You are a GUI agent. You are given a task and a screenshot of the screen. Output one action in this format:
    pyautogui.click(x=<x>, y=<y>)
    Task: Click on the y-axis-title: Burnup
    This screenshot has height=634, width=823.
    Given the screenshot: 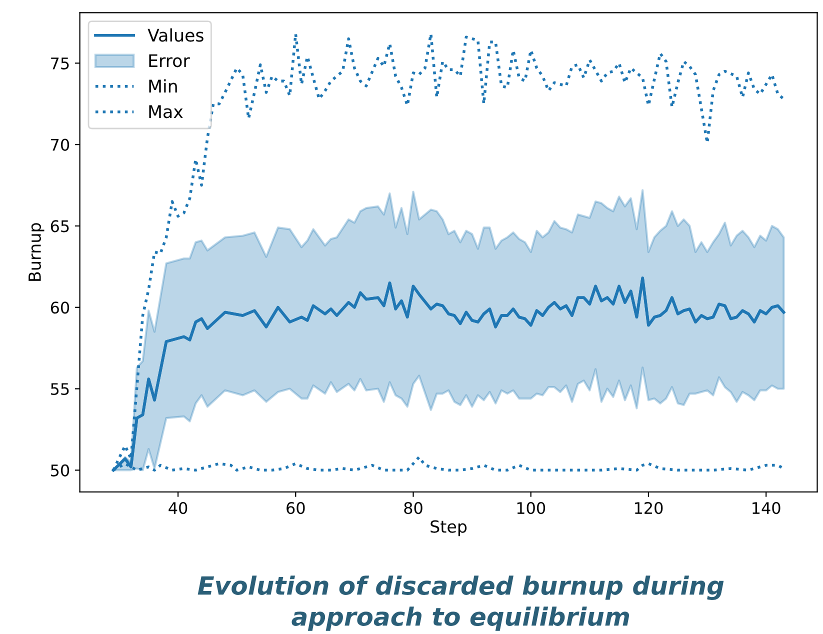 What is the action you would take?
    pyautogui.click(x=36, y=252)
    